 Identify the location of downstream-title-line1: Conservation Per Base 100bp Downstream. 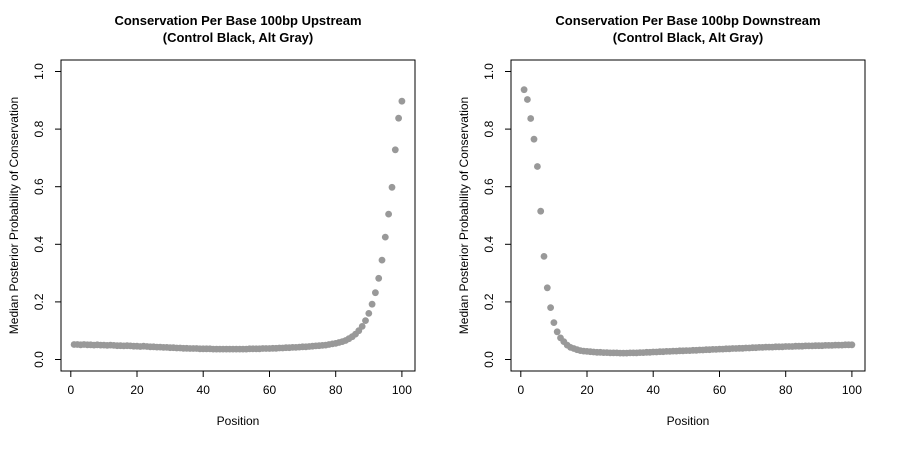
(688, 20).